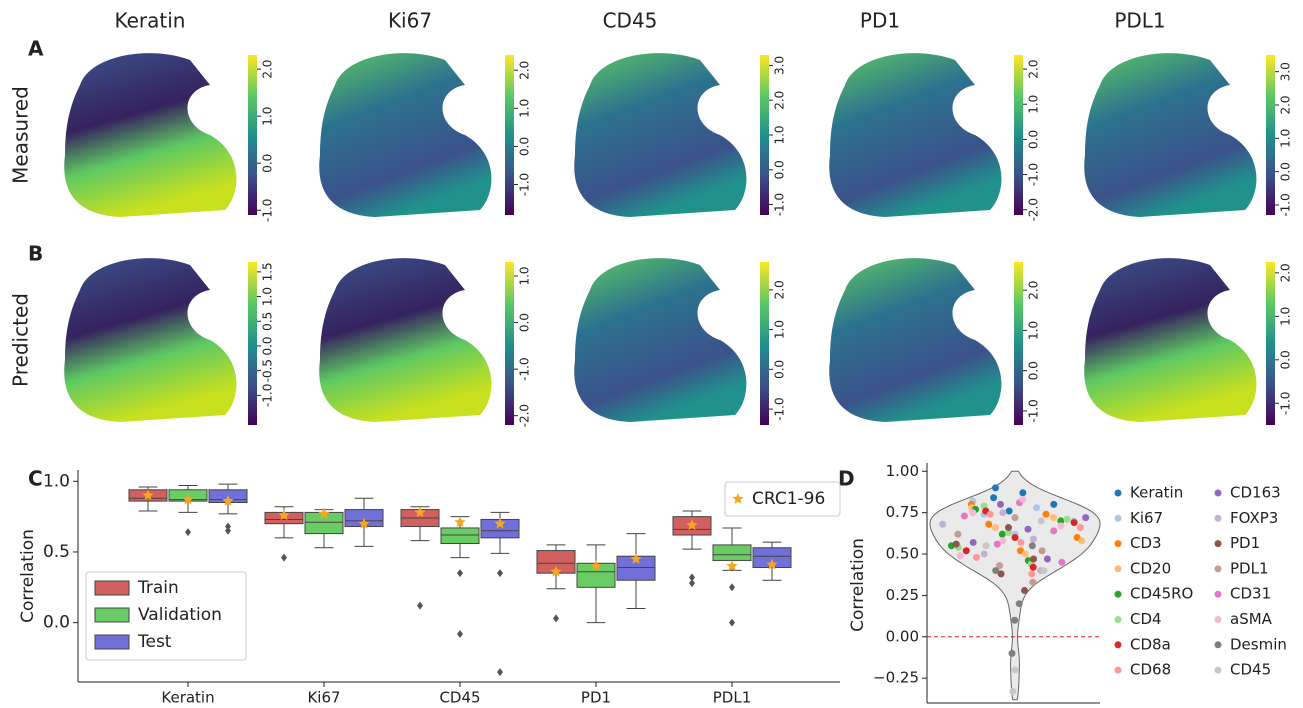 The image size is (1303, 708). I want to click on legend-label: CD8a, so click(1150, 644).